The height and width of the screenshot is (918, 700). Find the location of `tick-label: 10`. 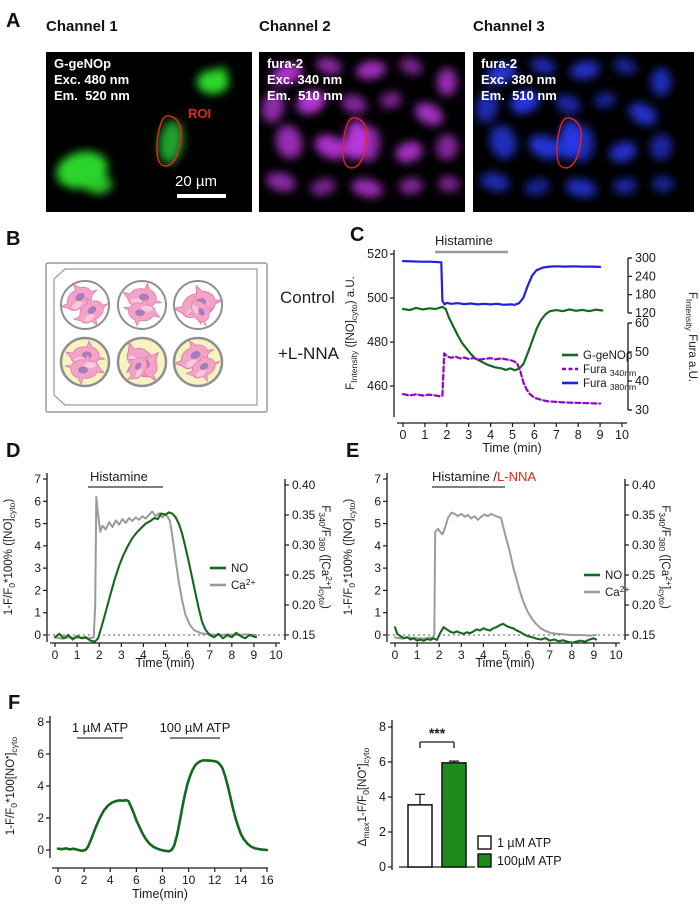

tick-label: 10 is located at coordinates (189, 880).